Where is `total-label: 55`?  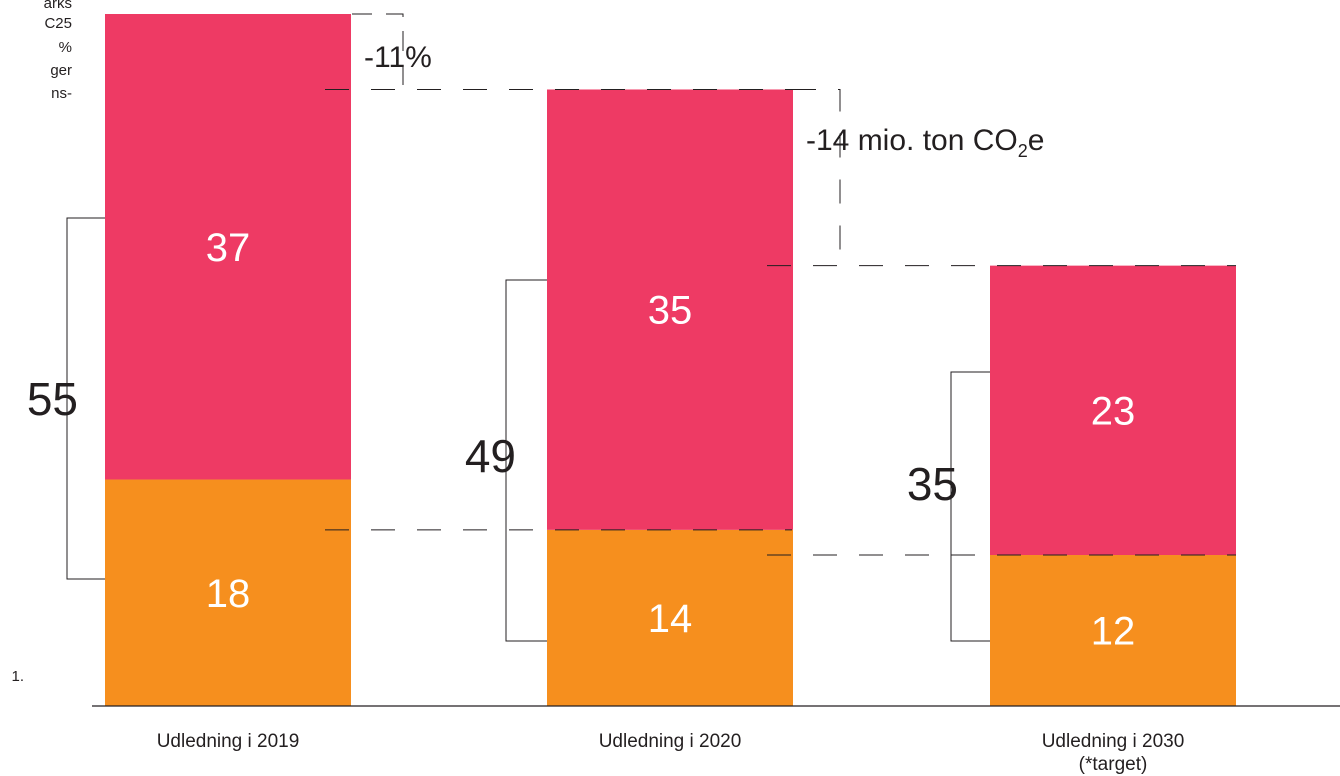
total-label: 55 is located at coordinates (52, 399).